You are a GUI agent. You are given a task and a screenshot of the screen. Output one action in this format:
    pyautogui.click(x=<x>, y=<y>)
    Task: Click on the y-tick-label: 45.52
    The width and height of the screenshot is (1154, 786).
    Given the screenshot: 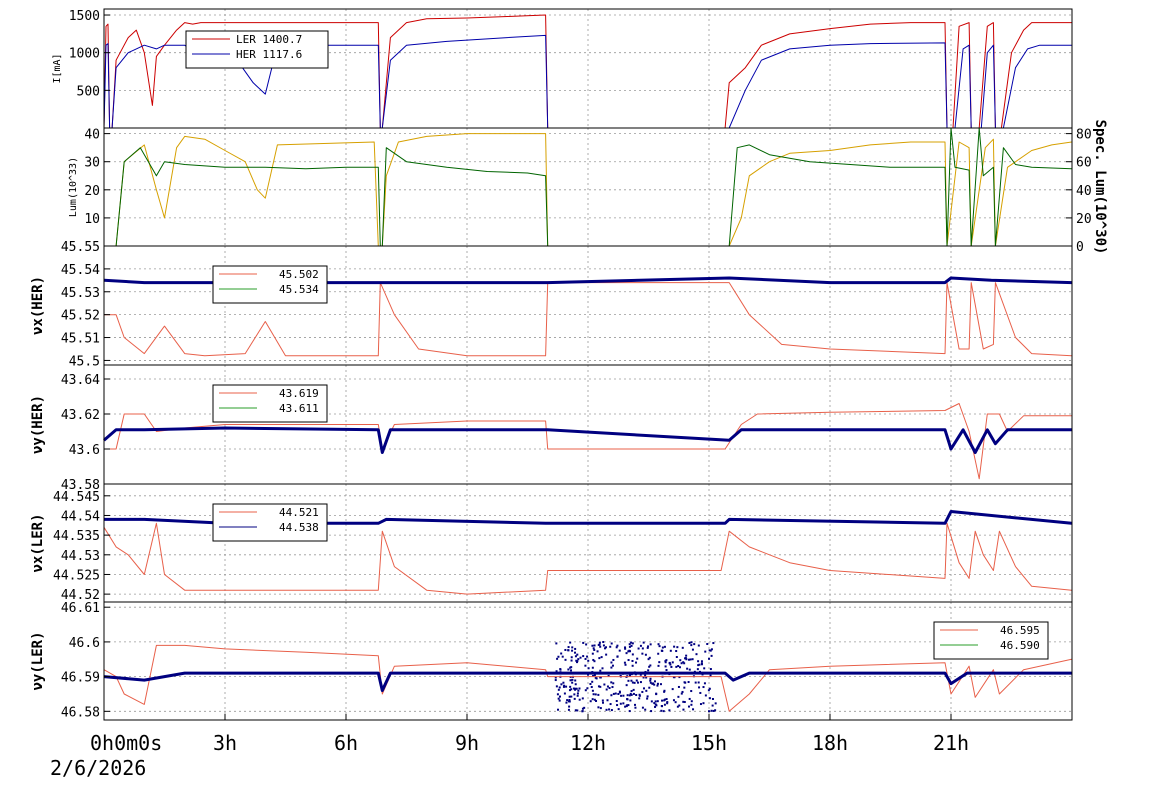 What is the action you would take?
    pyautogui.click(x=80, y=316)
    